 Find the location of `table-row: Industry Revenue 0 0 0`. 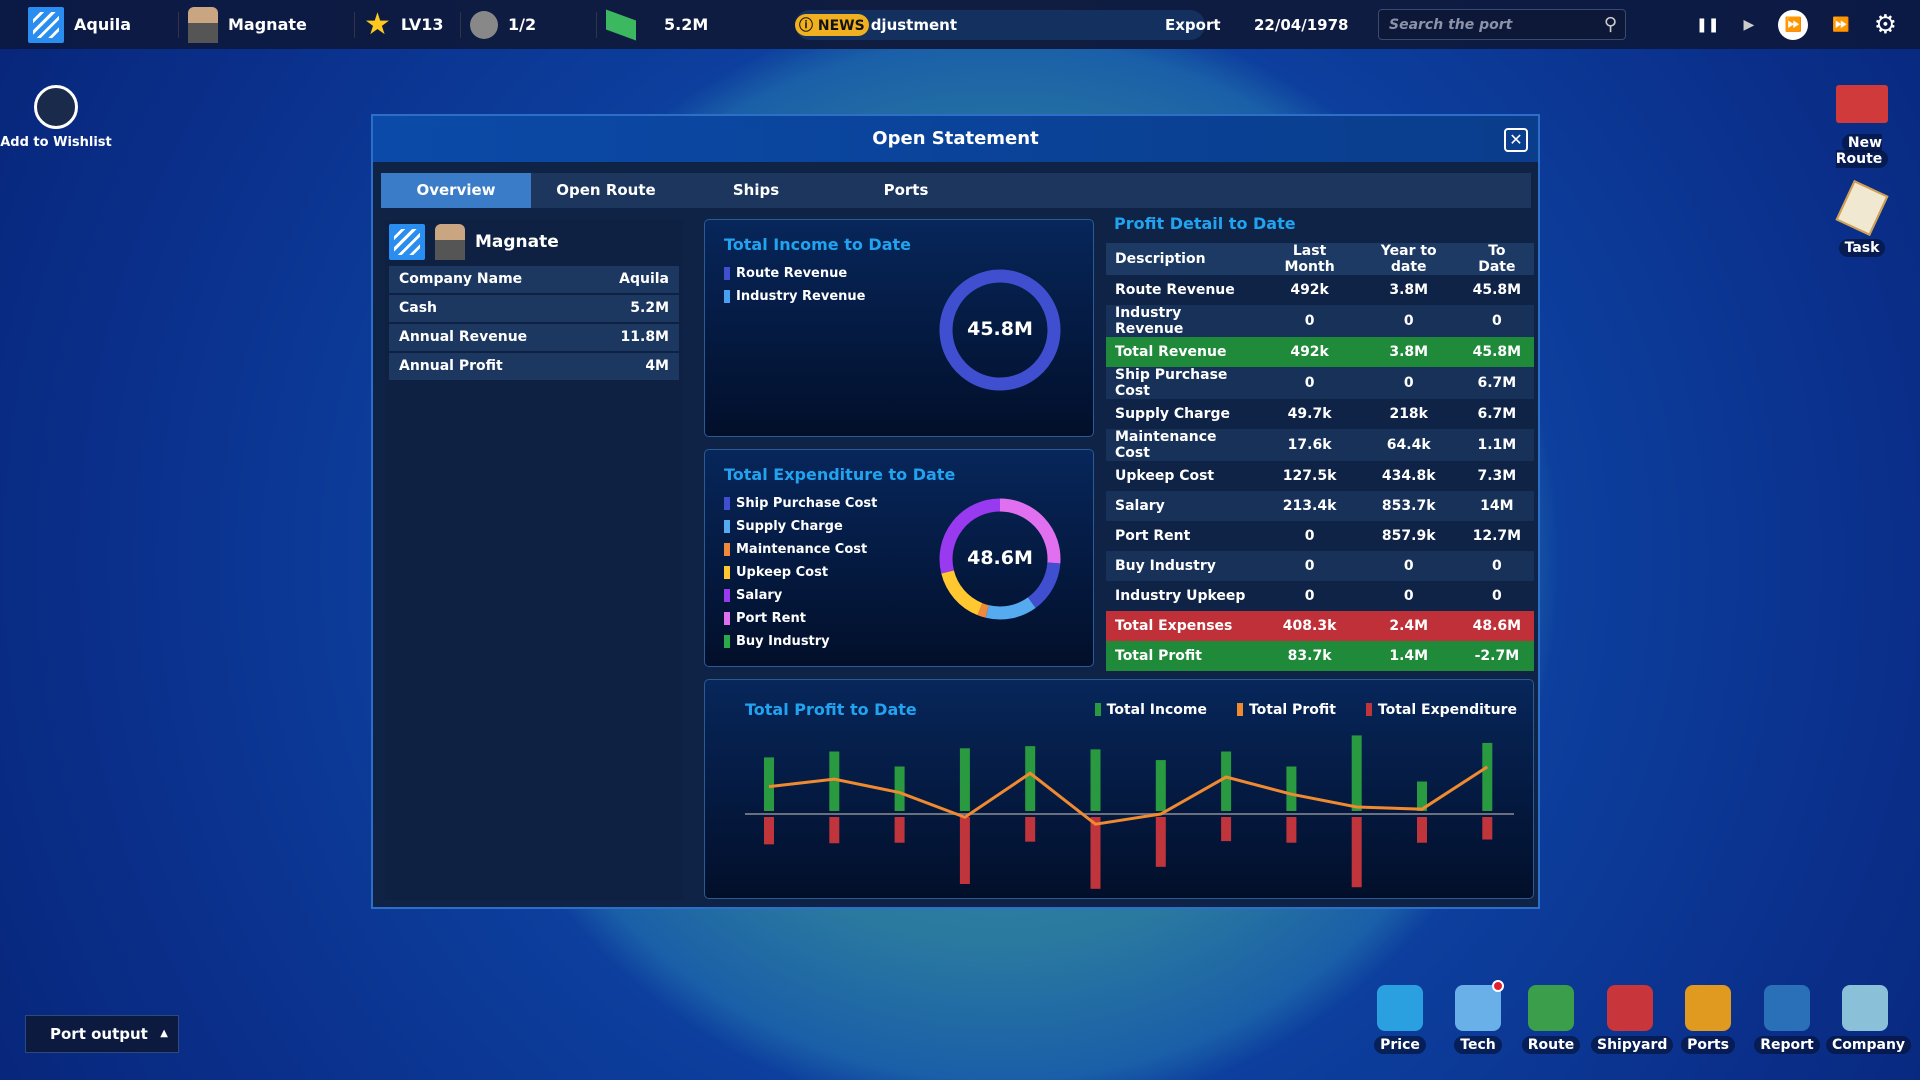

table-row: Industry Revenue 0 0 0 is located at coordinates (1320, 321).